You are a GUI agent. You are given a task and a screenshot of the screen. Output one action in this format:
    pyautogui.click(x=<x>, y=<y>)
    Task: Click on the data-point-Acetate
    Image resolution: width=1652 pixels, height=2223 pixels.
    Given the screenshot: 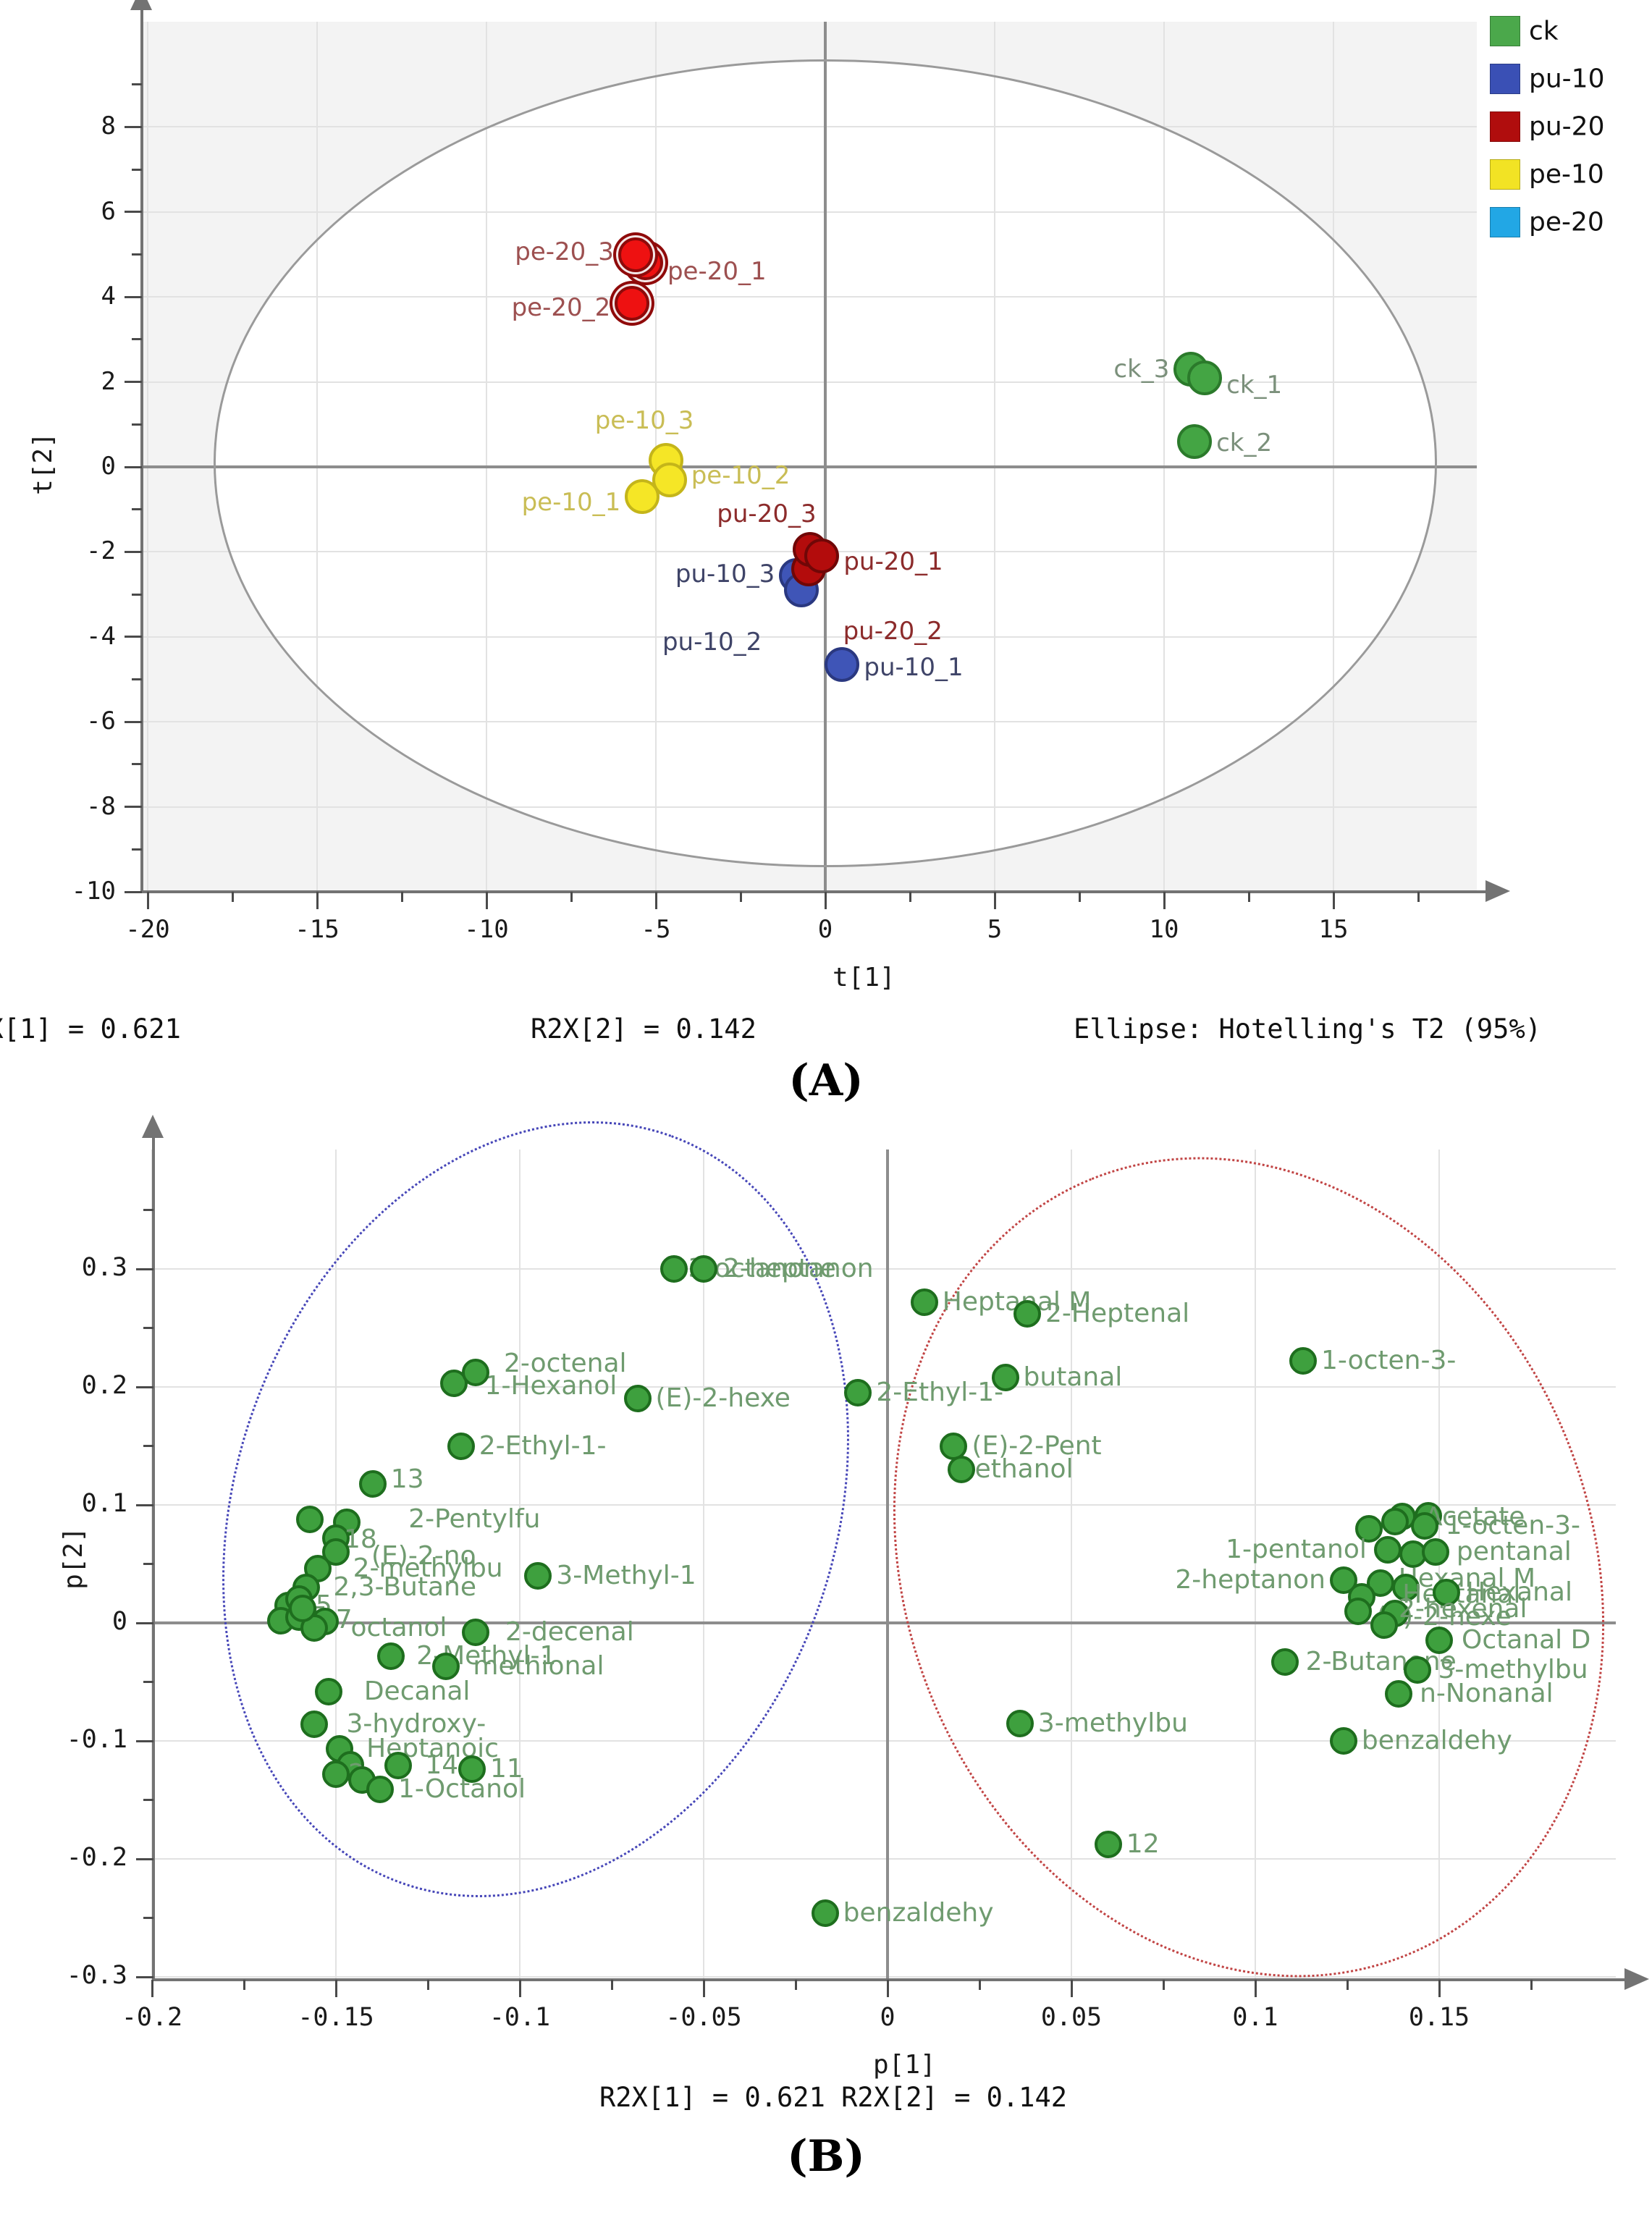 What is the action you would take?
    pyautogui.click(x=1395, y=1521)
    